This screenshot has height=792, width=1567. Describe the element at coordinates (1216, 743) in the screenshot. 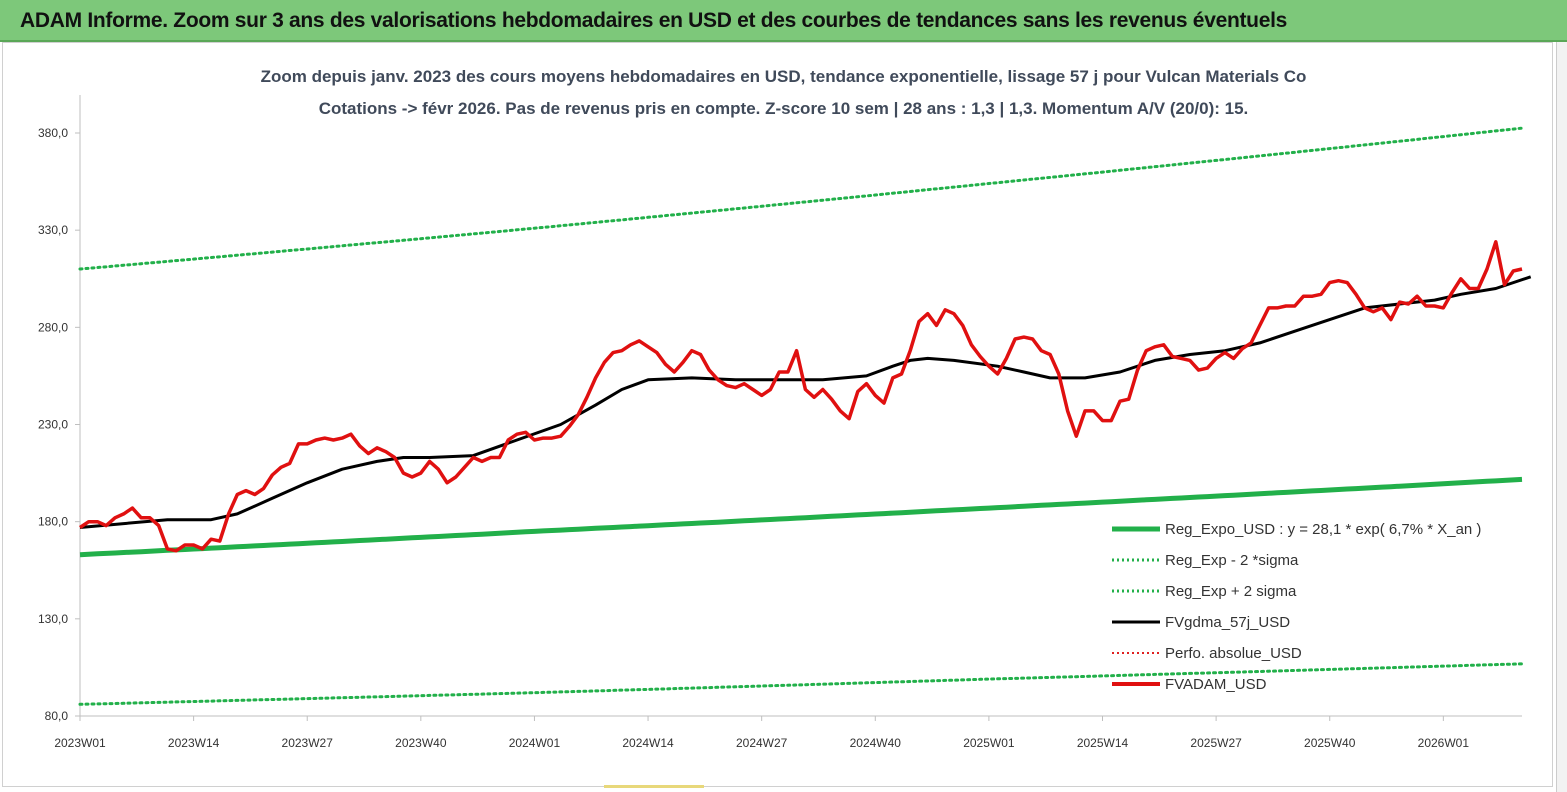

I see `x-tick-label: 2025W27` at that location.